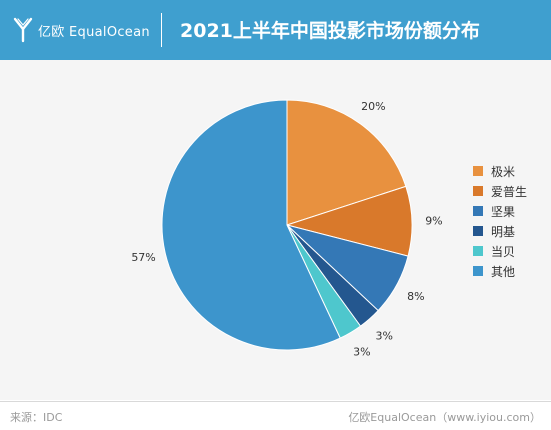 The width and height of the screenshot is (551, 430). I want to click on legend-item: 极米, so click(500, 171).